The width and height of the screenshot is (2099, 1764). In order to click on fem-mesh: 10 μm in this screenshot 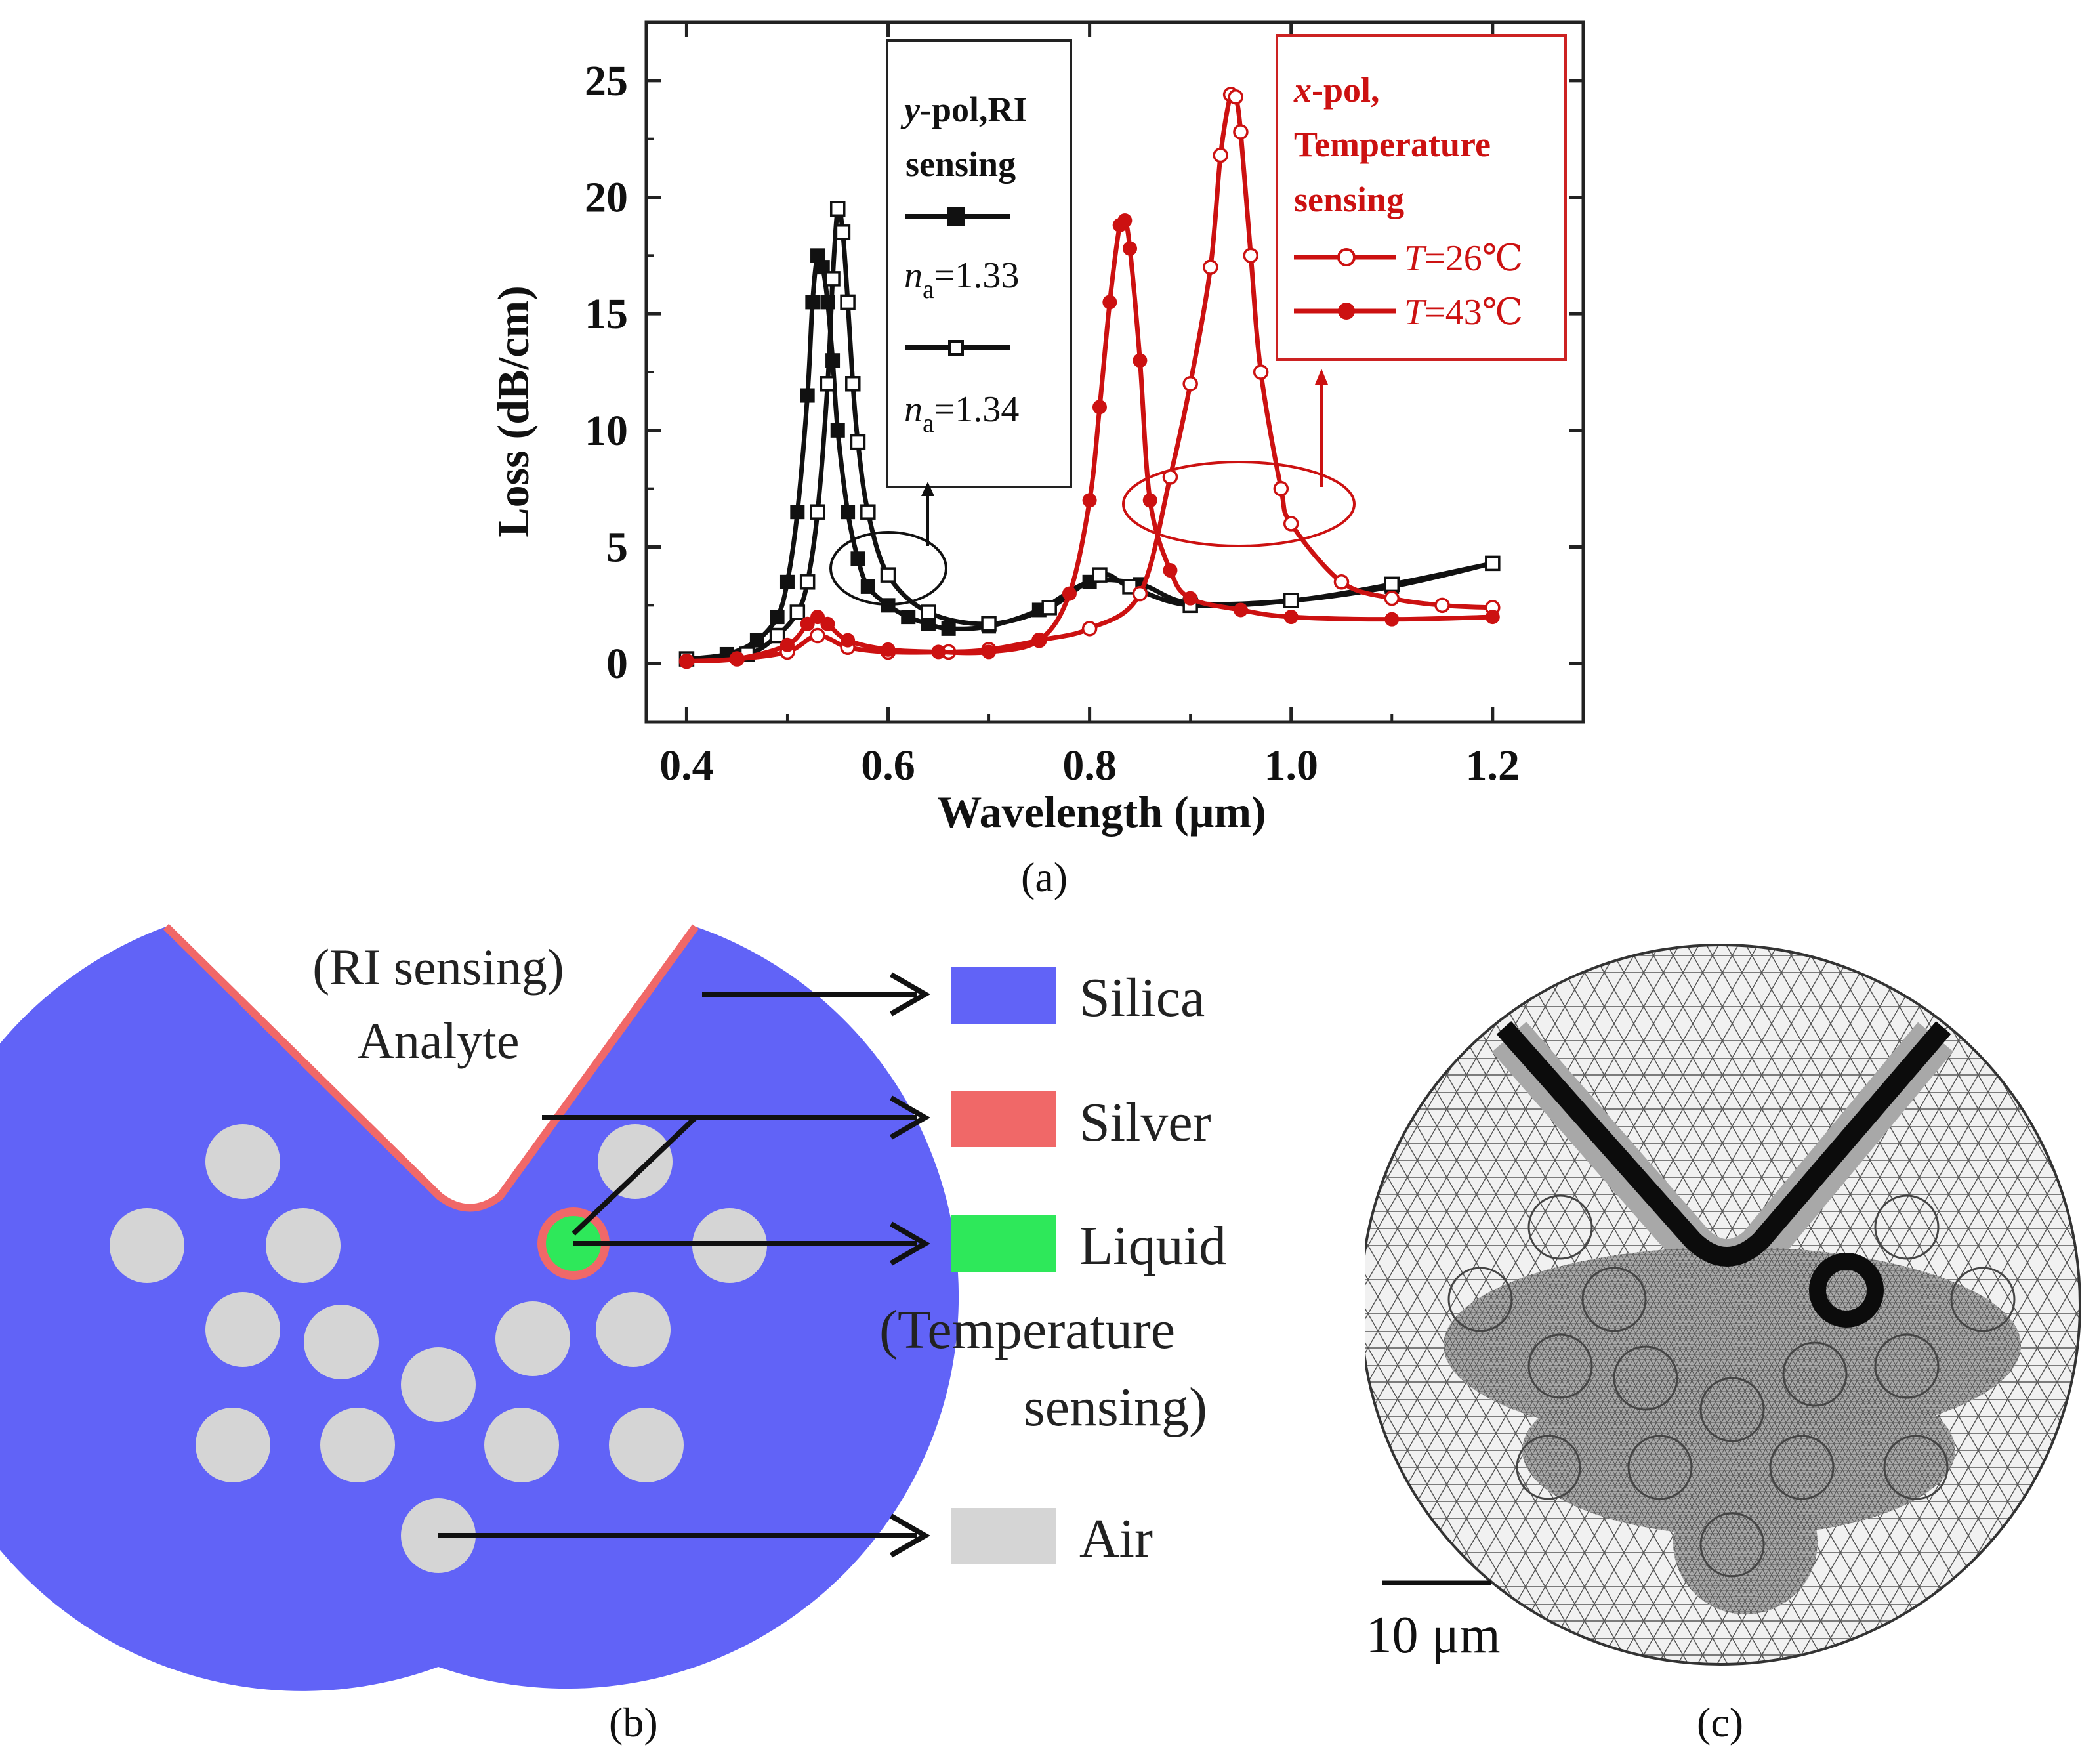, I will do `click(1723, 1305)`.